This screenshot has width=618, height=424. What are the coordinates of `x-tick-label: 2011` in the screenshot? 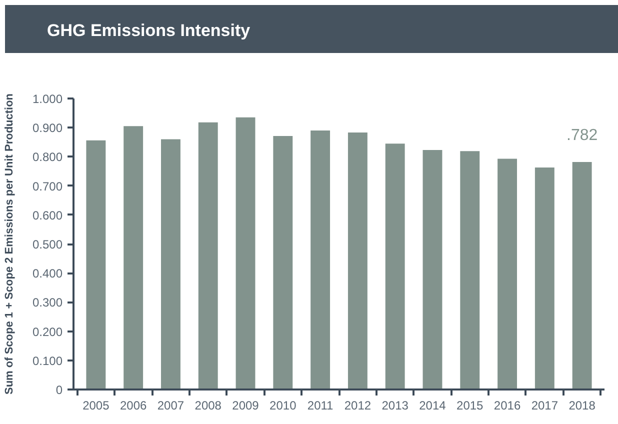 It's located at (320, 405).